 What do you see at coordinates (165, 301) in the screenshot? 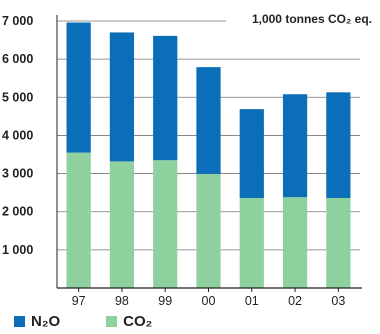
I see `x-tick-label: 99` at bounding box center [165, 301].